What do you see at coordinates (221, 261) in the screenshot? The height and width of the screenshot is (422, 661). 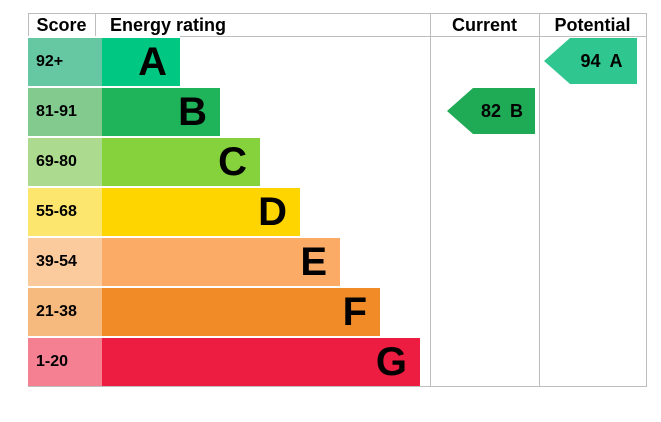 I see `band-bar: E` at bounding box center [221, 261].